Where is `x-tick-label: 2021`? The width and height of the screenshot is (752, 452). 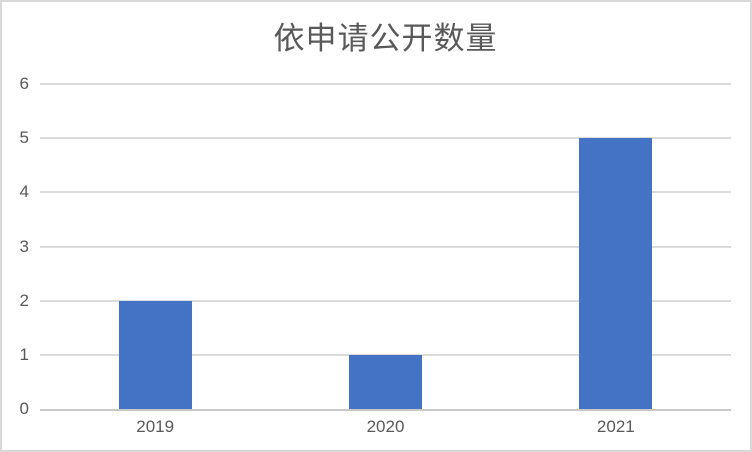
x-tick-label: 2021 is located at coordinates (615, 426).